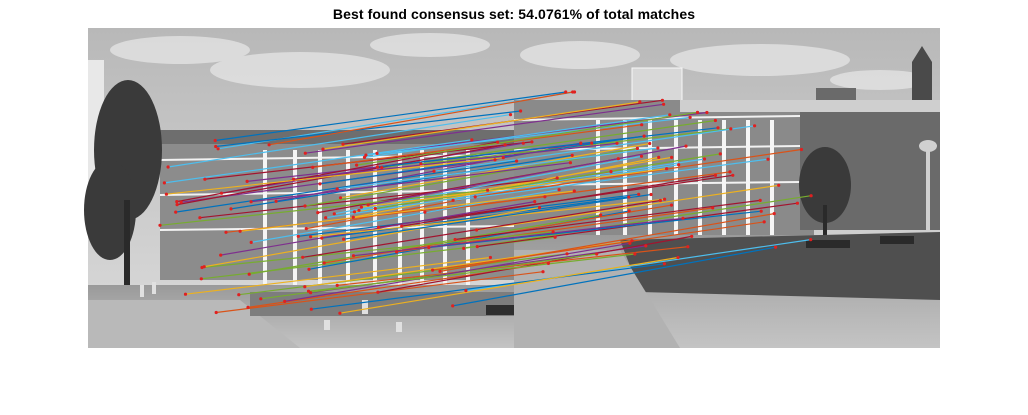 Image resolution: width=1028 pixels, height=415 pixels. Describe the element at coordinates (271, 307) in the screenshot. I see `left-photo-bollards` at that location.